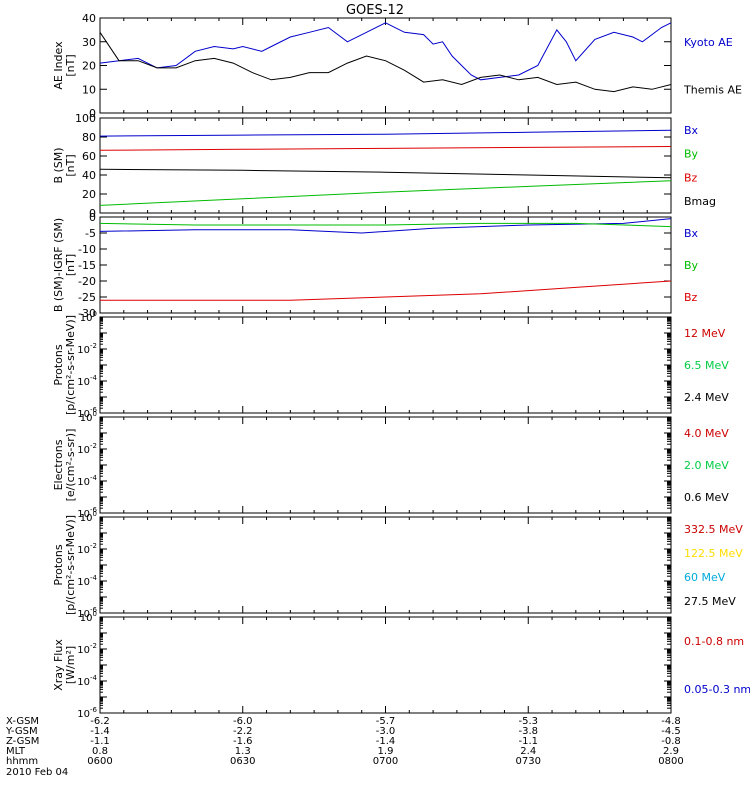 The width and height of the screenshot is (750, 800). What do you see at coordinates (385, 761) in the screenshot?
I see `x-axis-tick-label: 0700` at bounding box center [385, 761].